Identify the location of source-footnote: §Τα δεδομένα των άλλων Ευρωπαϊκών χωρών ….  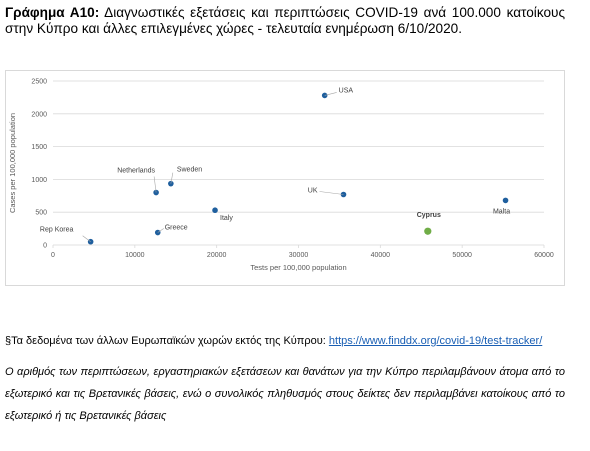
(285, 341).